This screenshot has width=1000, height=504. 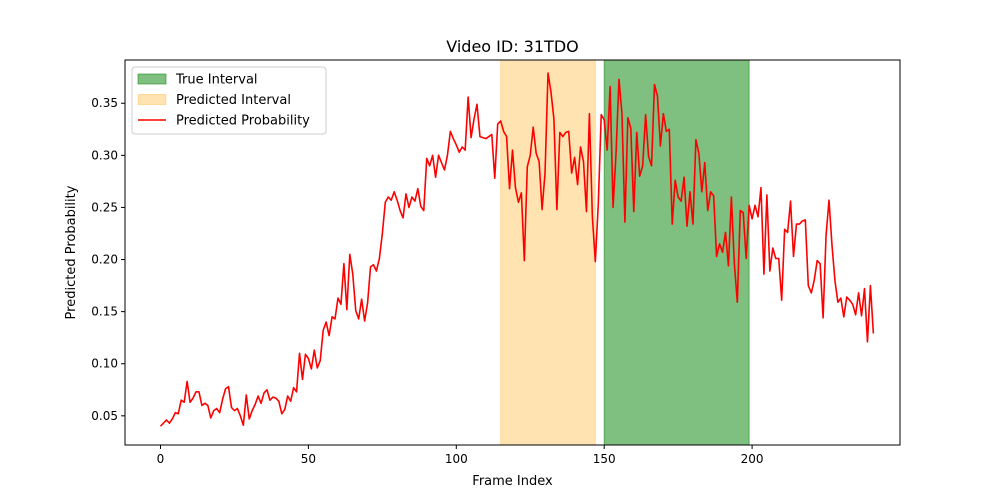 I want to click on x-tick-label: 100, so click(x=456, y=459).